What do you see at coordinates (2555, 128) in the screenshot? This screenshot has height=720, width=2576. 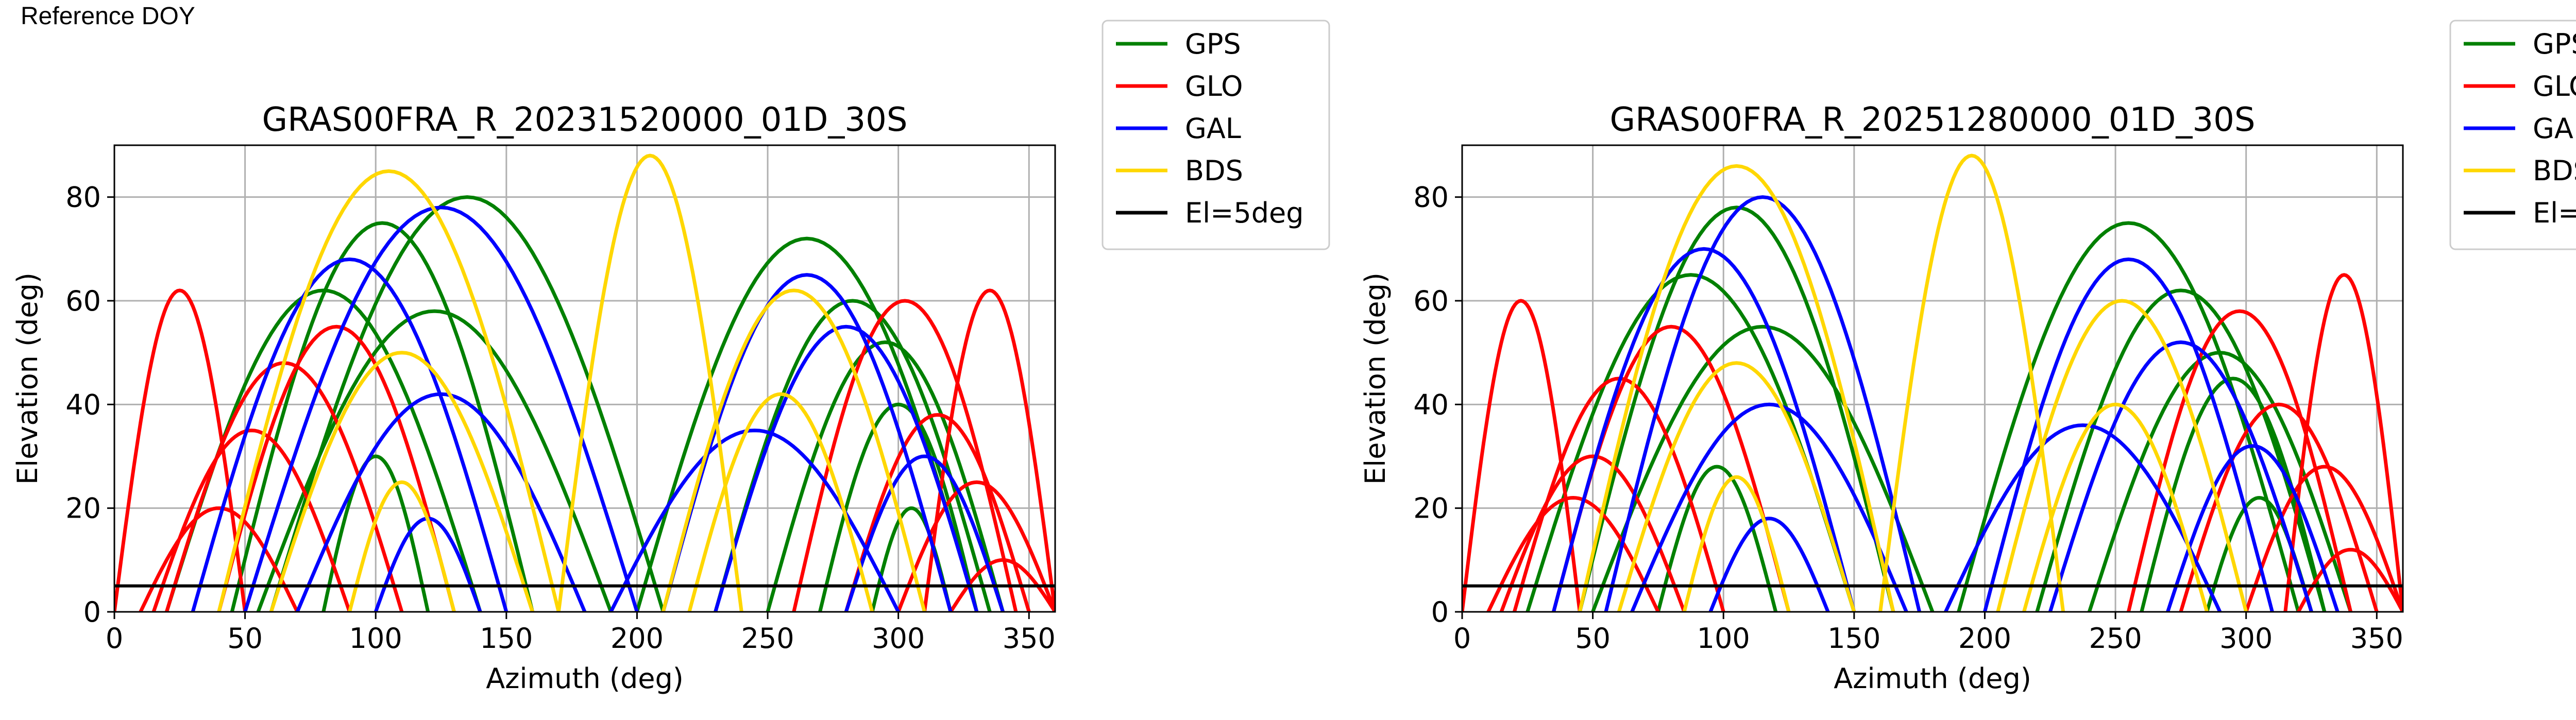 I see `legend-entry: GAL` at bounding box center [2555, 128].